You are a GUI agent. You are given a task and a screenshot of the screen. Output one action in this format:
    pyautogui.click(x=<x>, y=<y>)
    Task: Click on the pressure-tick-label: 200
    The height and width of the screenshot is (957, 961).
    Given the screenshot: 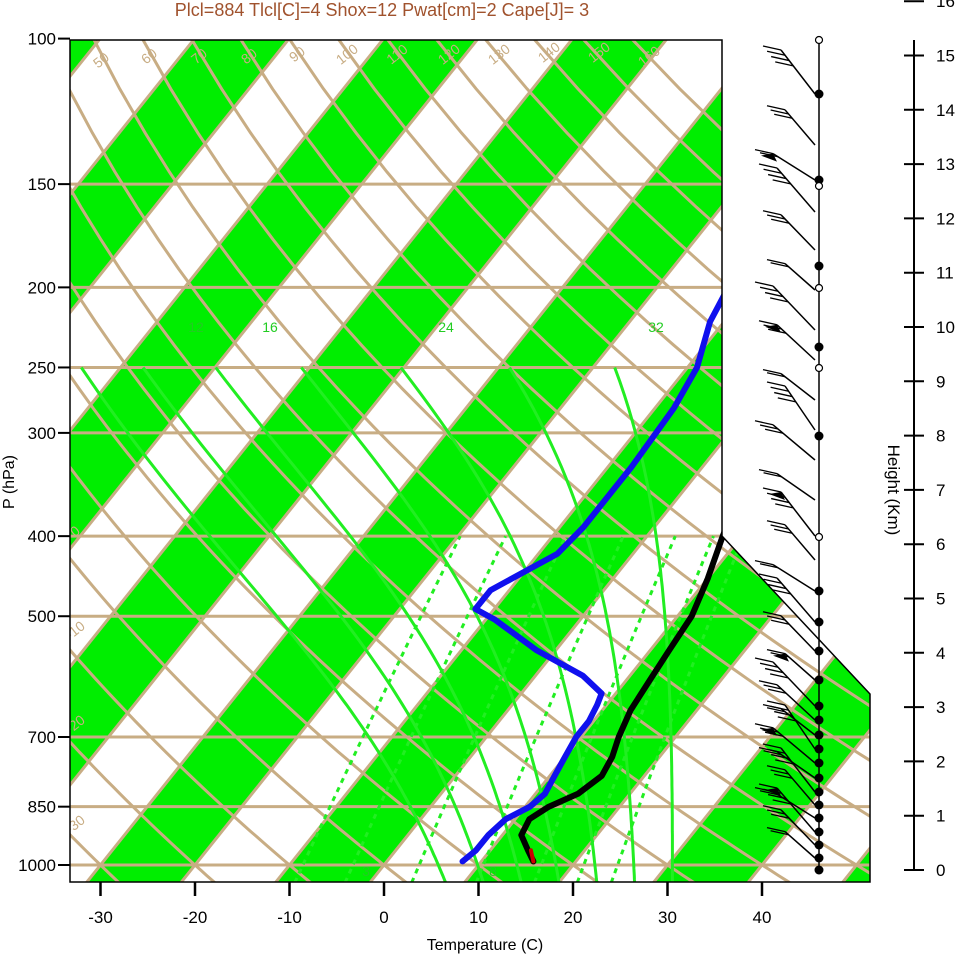 What is the action you would take?
    pyautogui.click(x=42, y=287)
    